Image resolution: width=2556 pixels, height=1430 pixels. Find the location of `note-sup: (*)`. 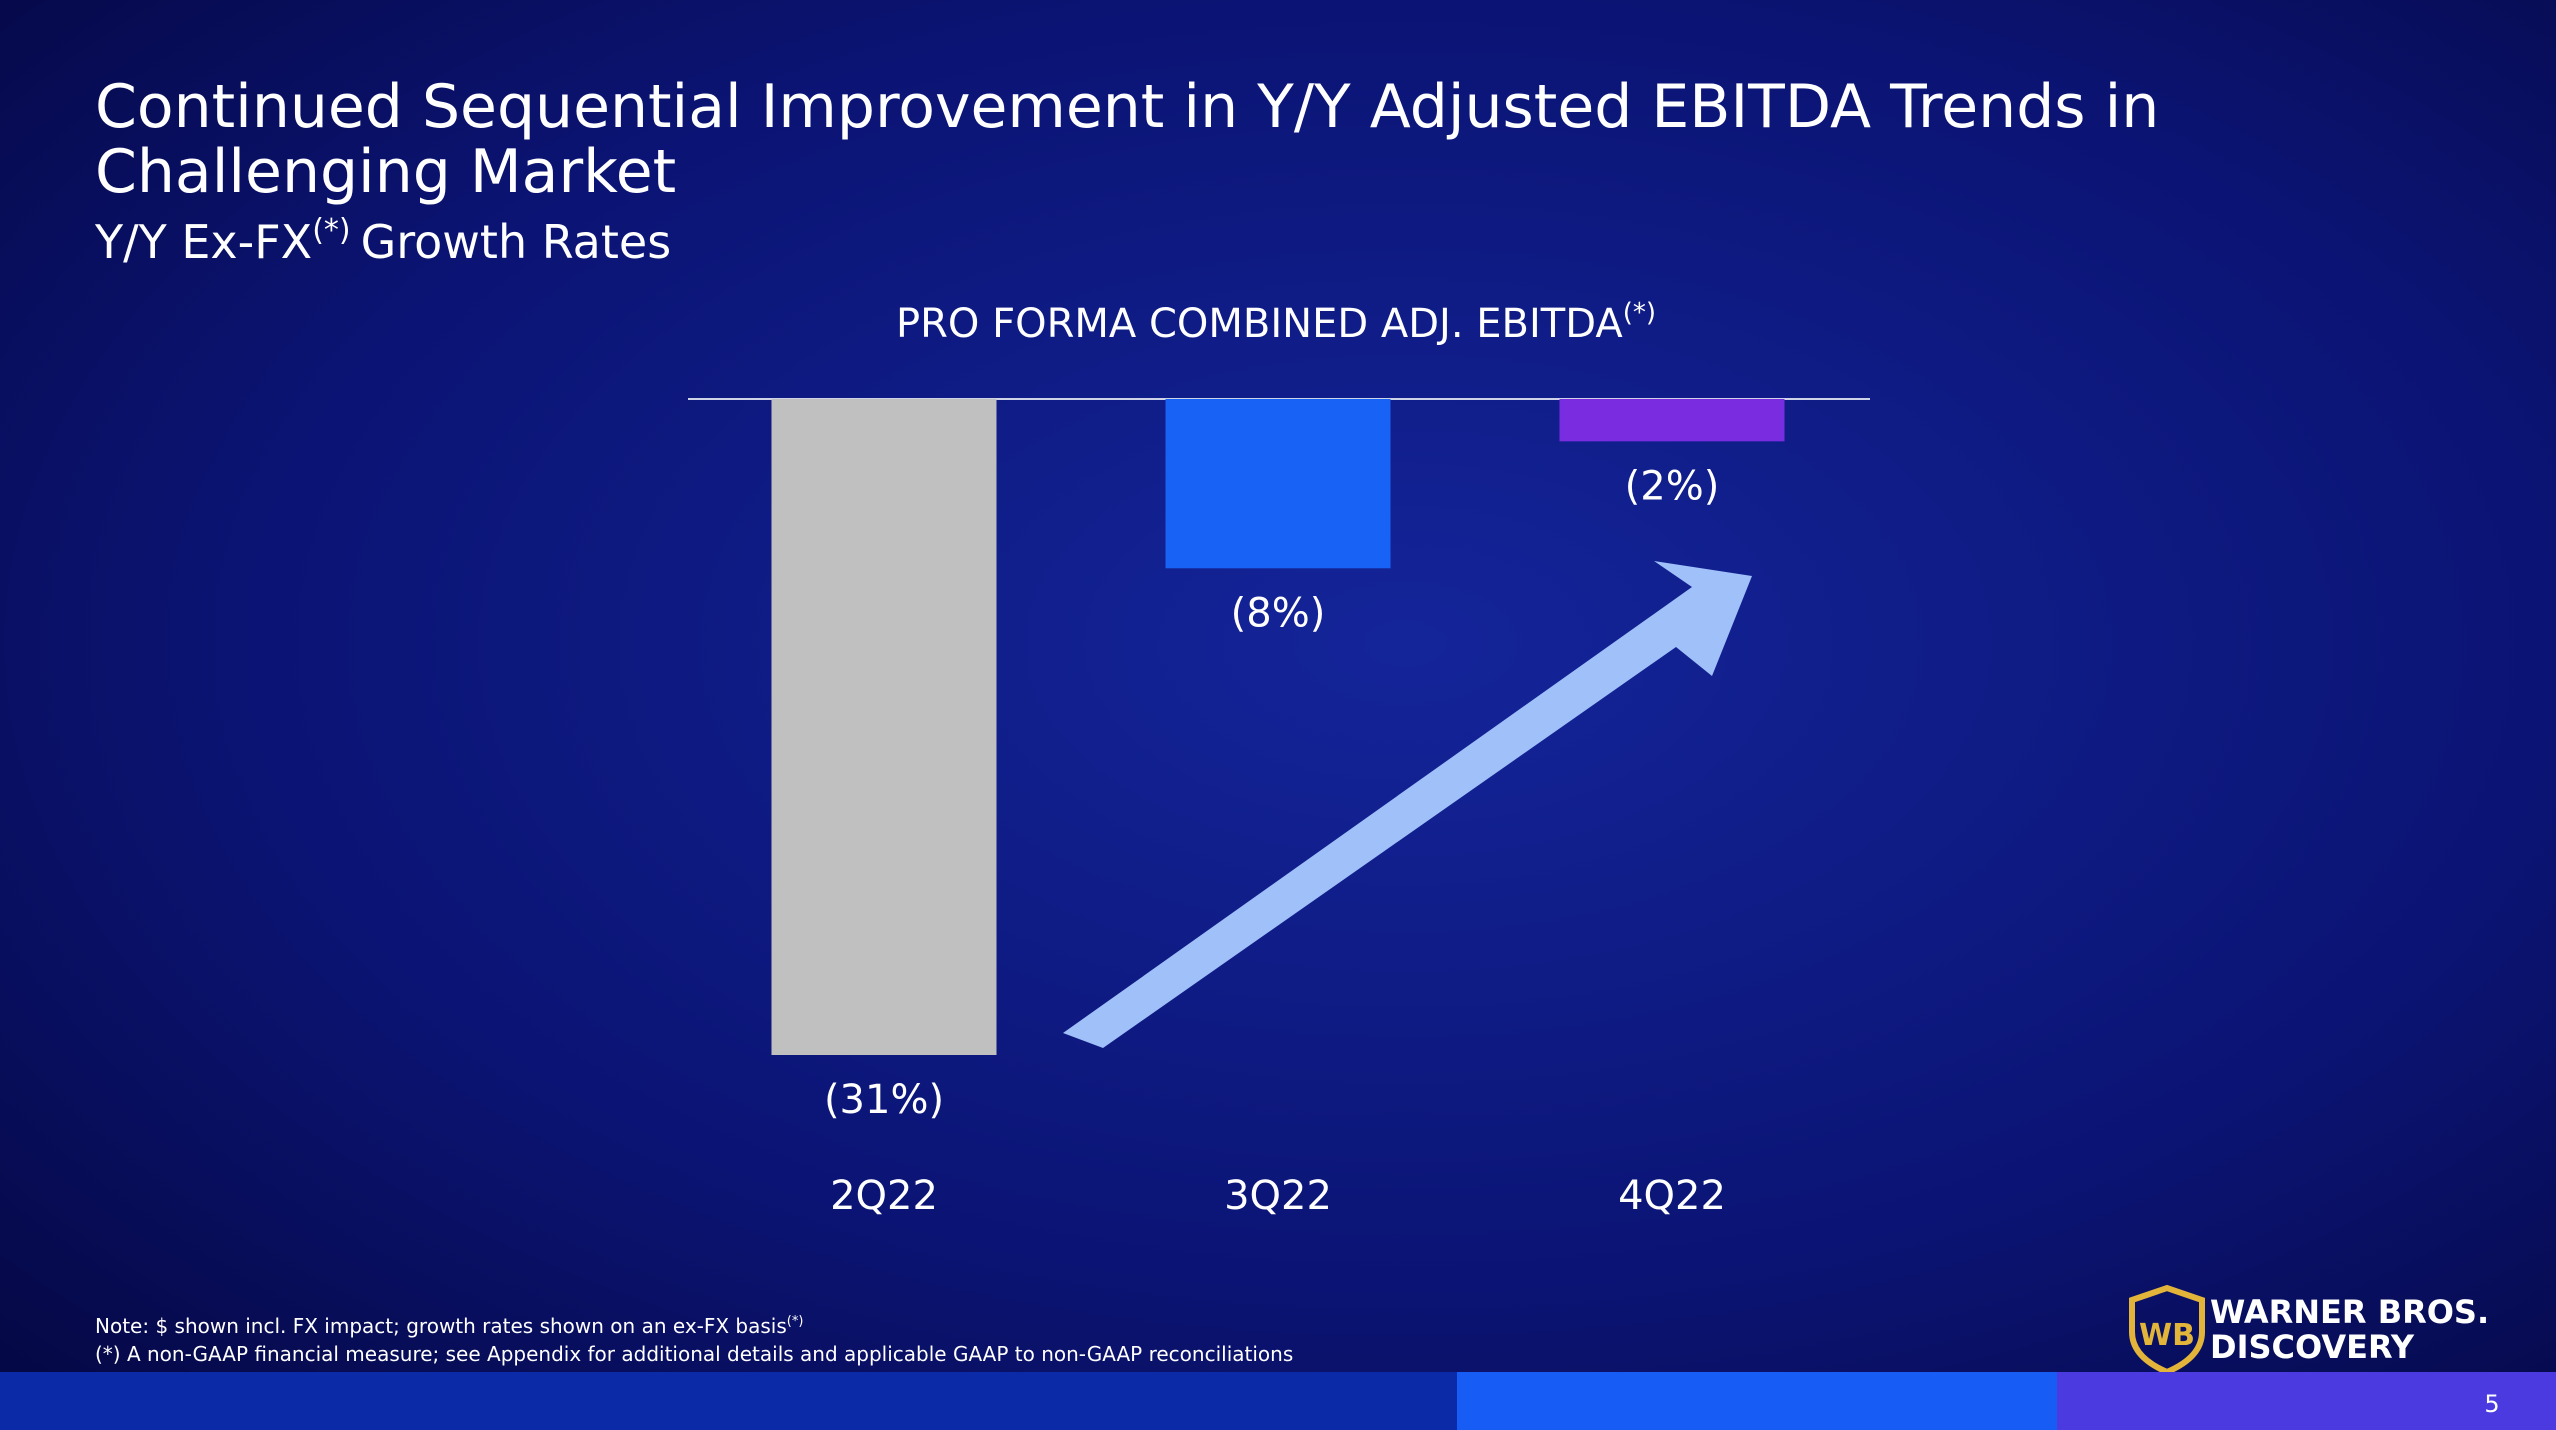

note-sup: (*) is located at coordinates (795, 1321).